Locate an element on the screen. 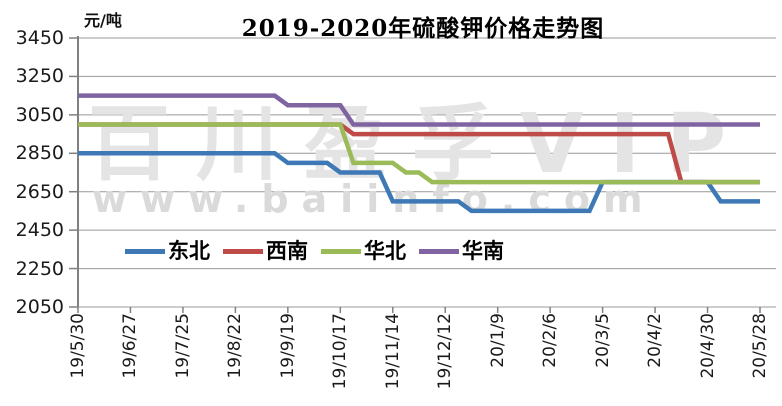 The image size is (782, 406). x-axis-tick-label: 19/12/12 is located at coordinates (445, 351).